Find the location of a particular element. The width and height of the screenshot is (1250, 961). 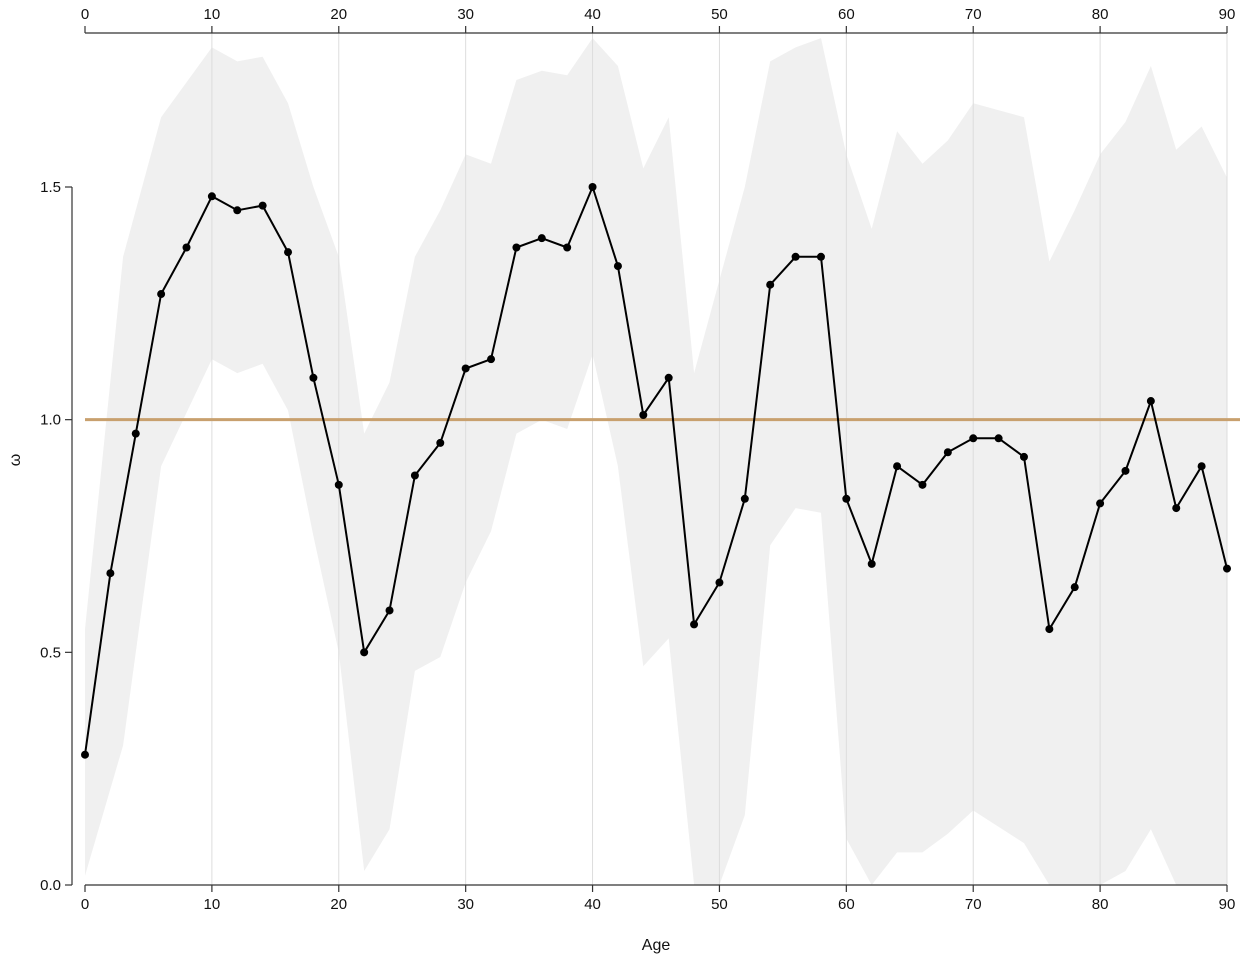

top-tick-label-40: 40 is located at coordinates (592, 14).